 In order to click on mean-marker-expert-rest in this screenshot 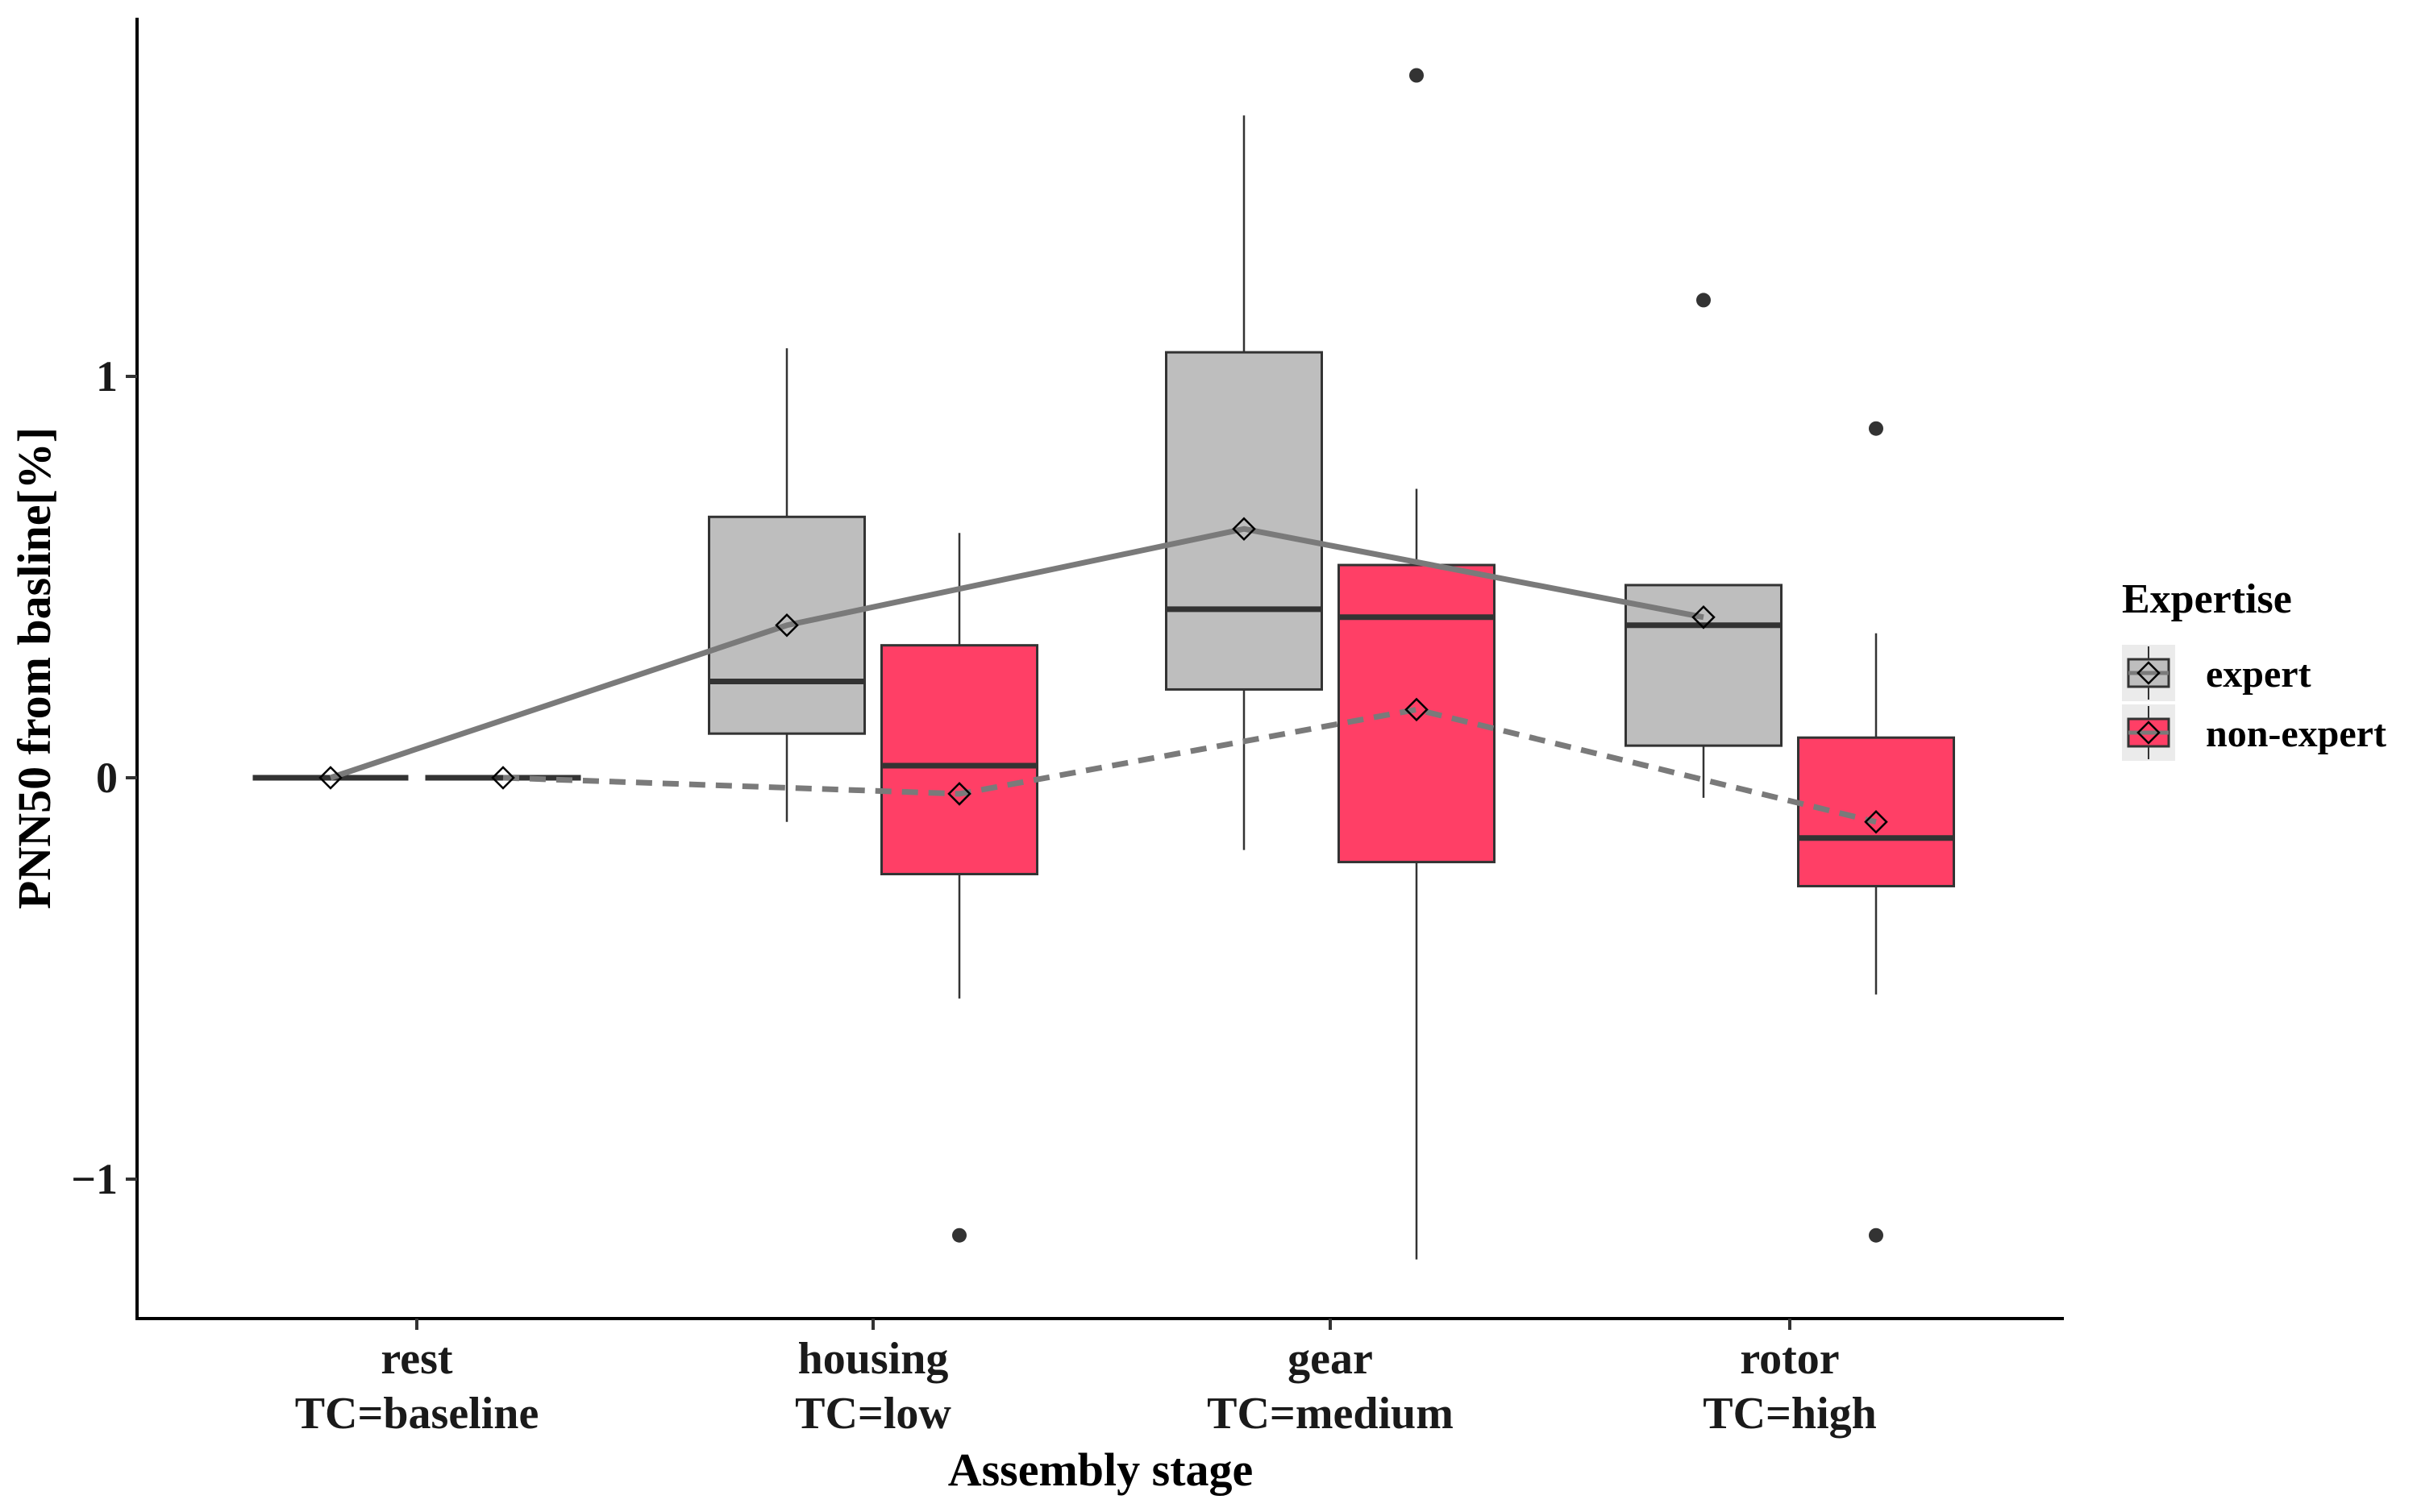, I will do `click(330, 778)`.